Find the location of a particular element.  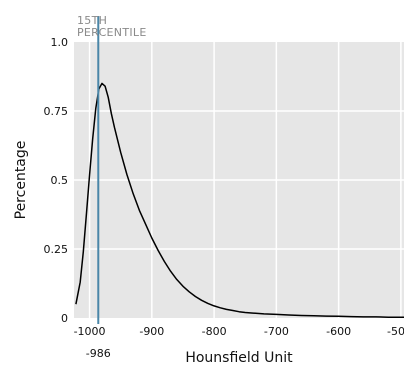

x-tick-label: -900 is located at coordinates (151, 331).